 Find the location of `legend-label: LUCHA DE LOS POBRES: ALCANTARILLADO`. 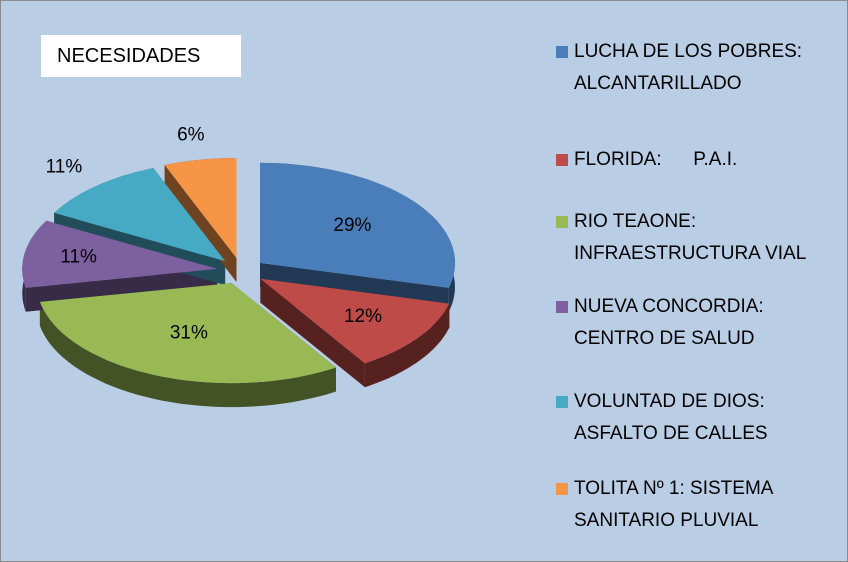

legend-label: LUCHA DE LOS POBRES: ALCANTARILLADO is located at coordinates (690, 67).